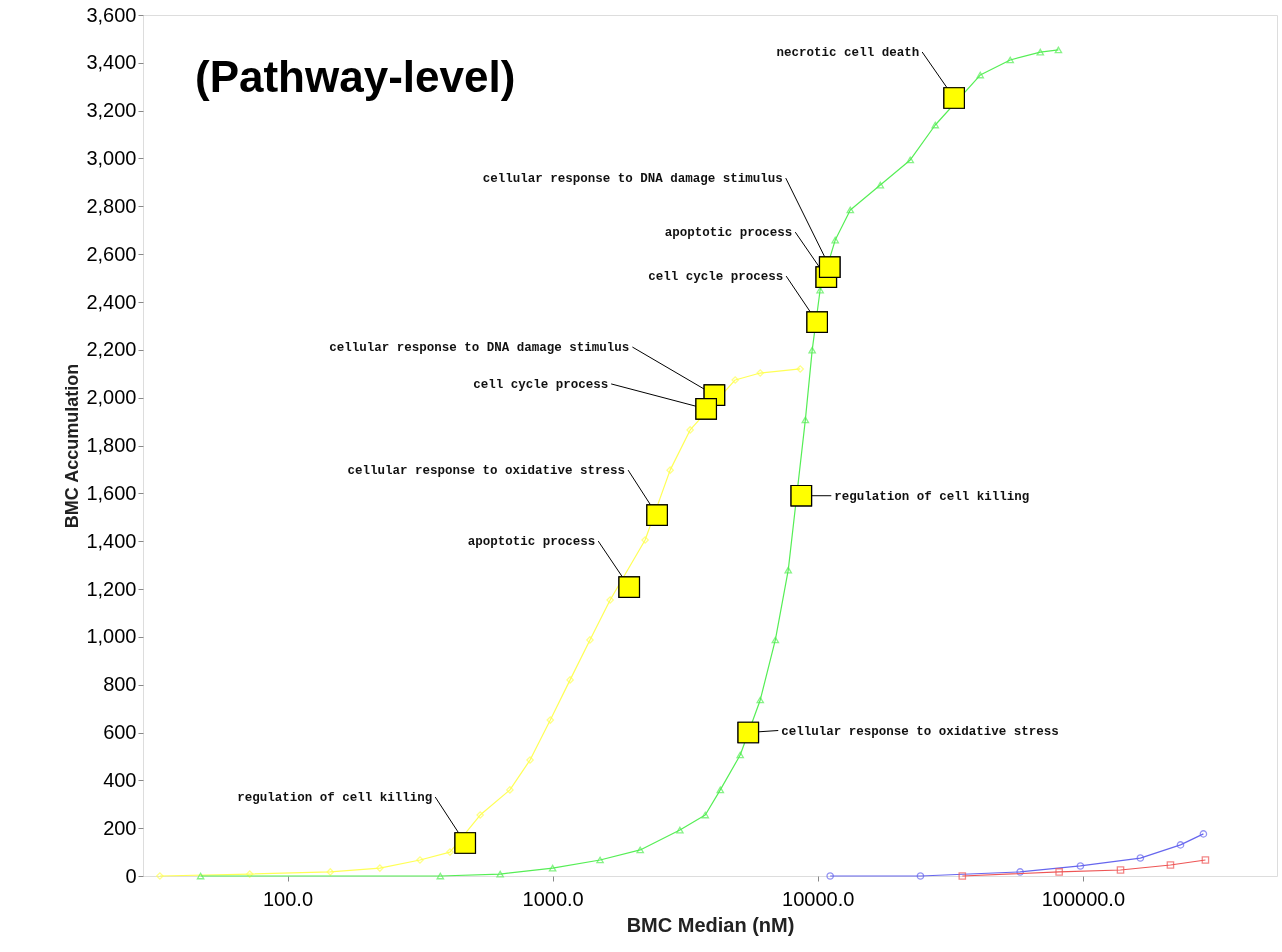 The width and height of the screenshot is (1282, 952). Describe the element at coordinates (111, 492) in the screenshot. I see `y-tick-label: 1,600` at that location.